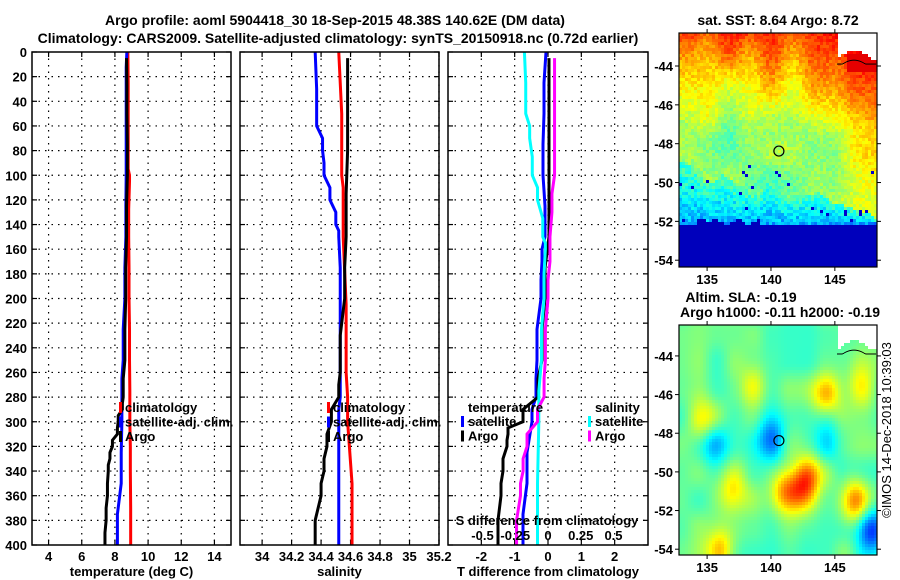  Describe the element at coordinates (20, 126) in the screenshot. I see `y-tick-label: 60` at that location.